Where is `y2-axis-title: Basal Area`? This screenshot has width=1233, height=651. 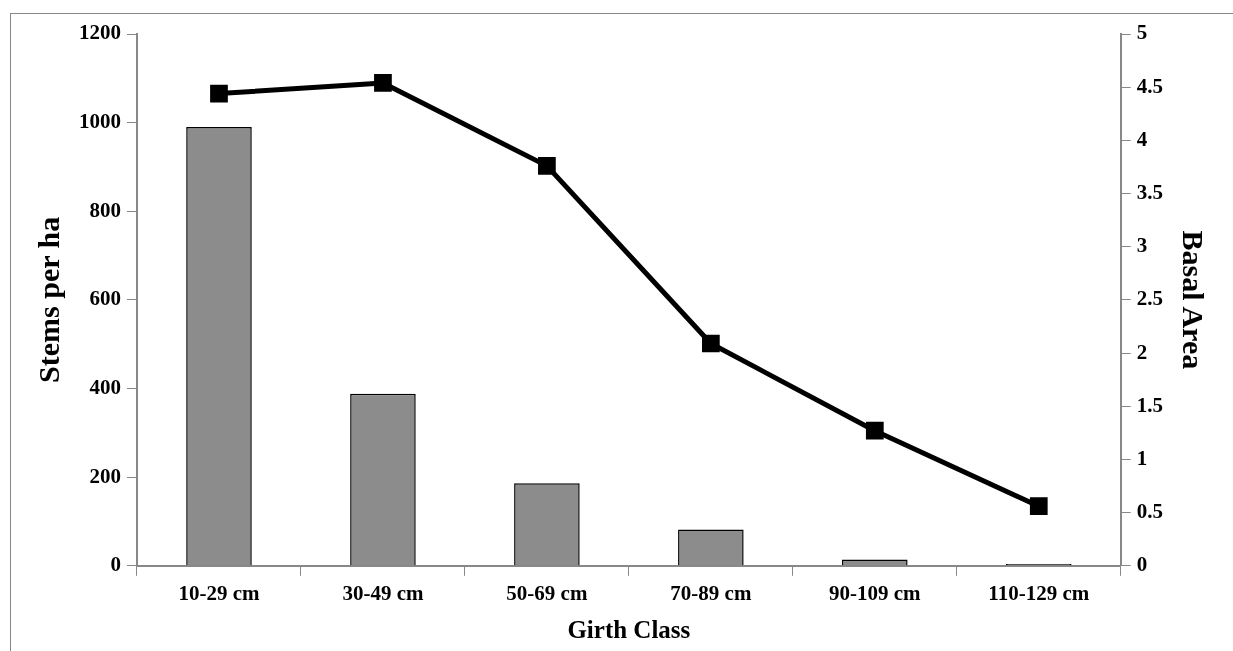
y2-axis-title: Basal Area is located at coordinates (1194, 300).